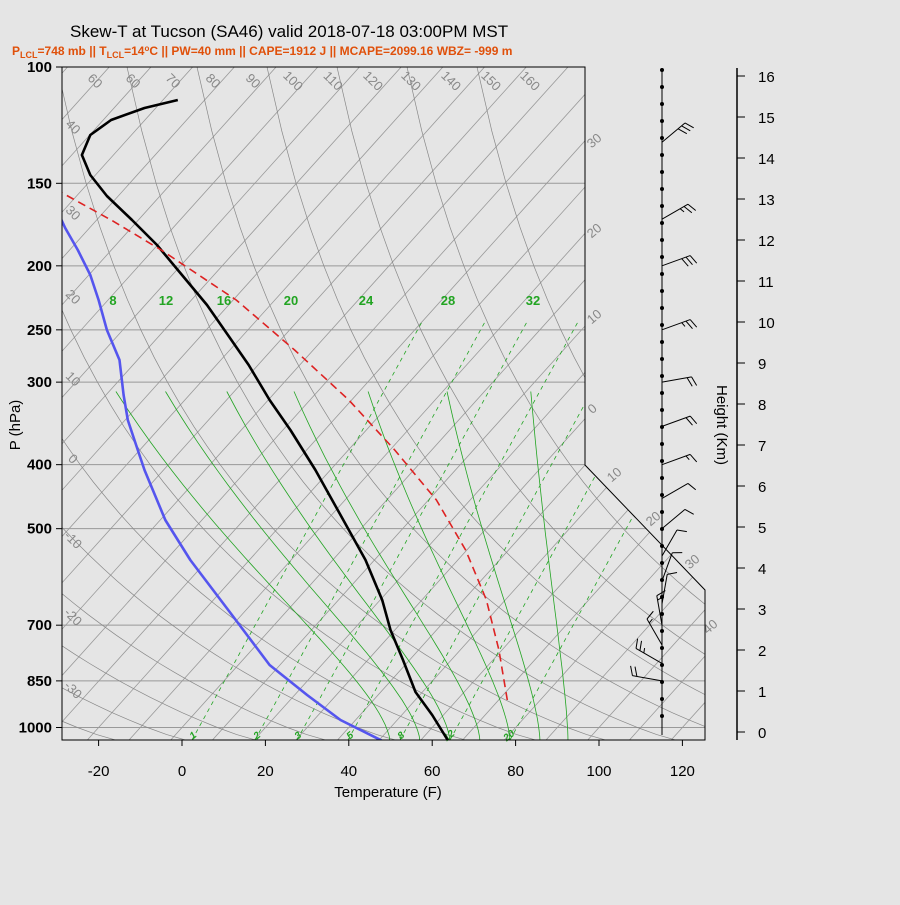 The height and width of the screenshot is (905, 900). What do you see at coordinates (308, 51) in the screenshot?
I see `cape-value: 1912 J` at bounding box center [308, 51].